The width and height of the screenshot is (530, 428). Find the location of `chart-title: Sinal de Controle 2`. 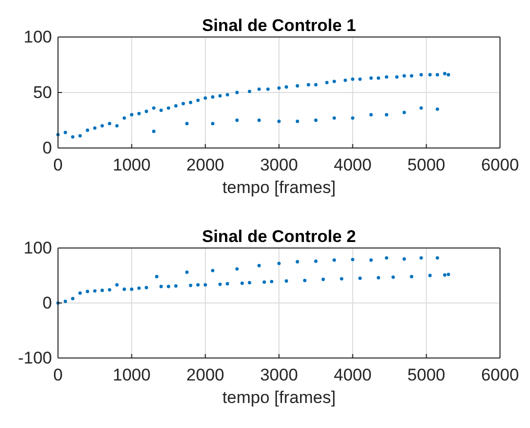

chart-title: Sinal de Controle 2 is located at coordinates (279, 236).